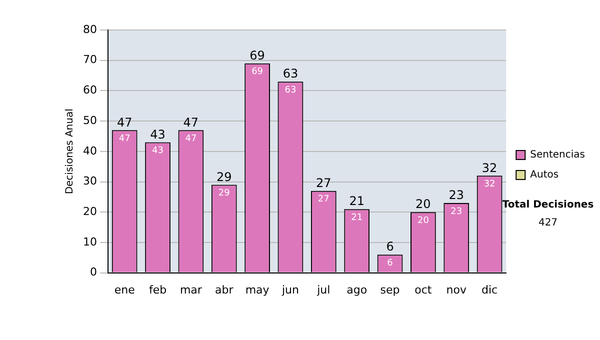  I want to click on total-label: 63, so click(290, 73).